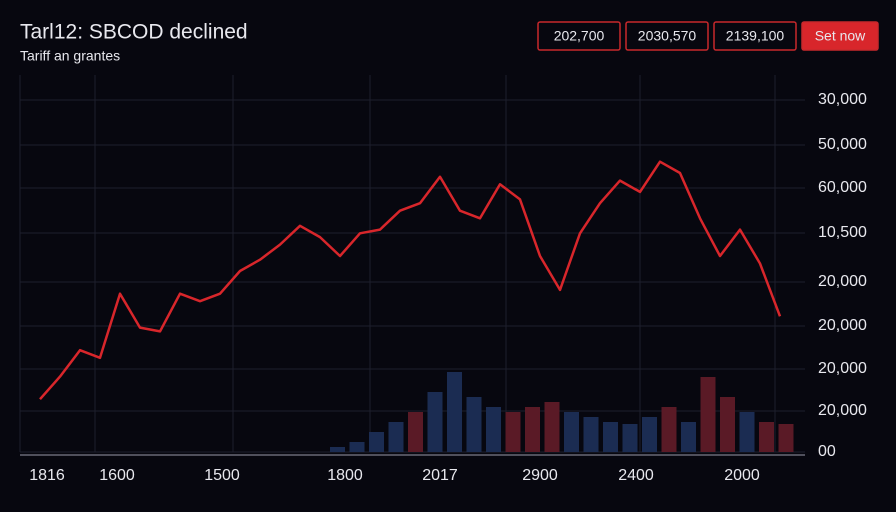  I want to click on button-label: 2139,100, so click(755, 36).